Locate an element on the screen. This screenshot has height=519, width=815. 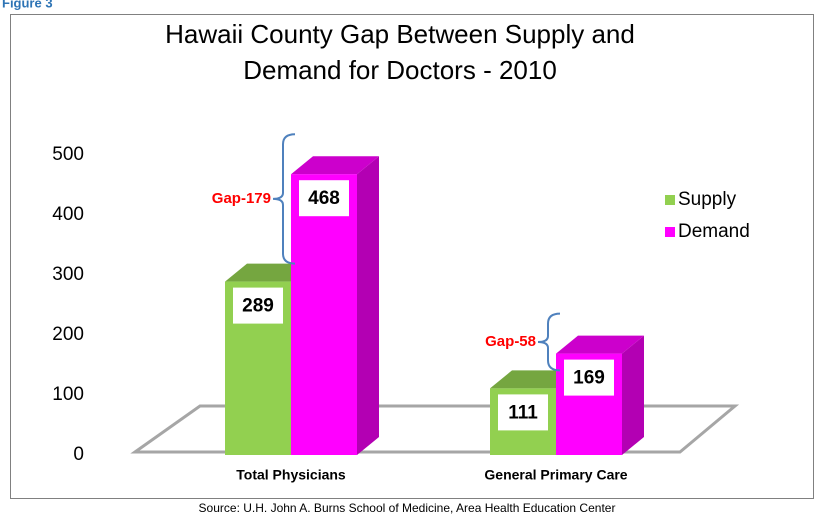
value-label: 111 is located at coordinates (523, 412).